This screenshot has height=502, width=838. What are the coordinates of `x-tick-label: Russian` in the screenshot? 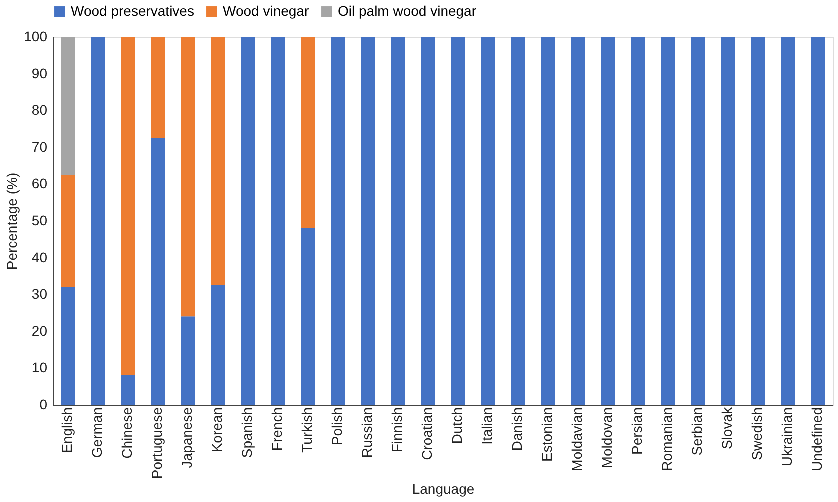 It's located at (367, 433).